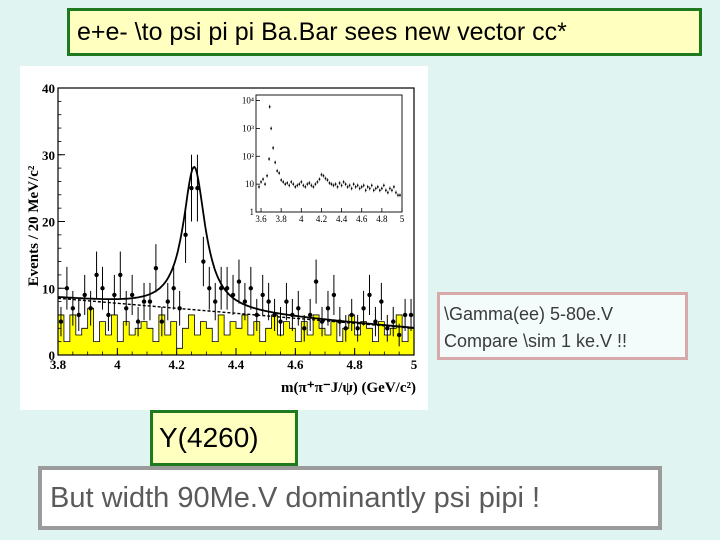  What do you see at coordinates (252, 212) in the screenshot?
I see `inset-y-tick-label: 1` at bounding box center [252, 212].